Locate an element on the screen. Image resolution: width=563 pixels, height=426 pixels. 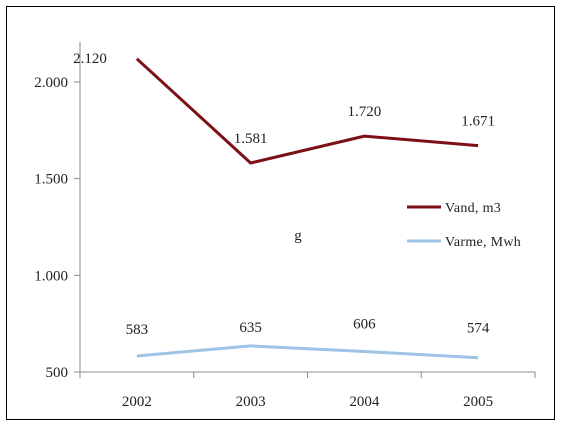
x-tick-label: 2003 is located at coordinates (251, 402).